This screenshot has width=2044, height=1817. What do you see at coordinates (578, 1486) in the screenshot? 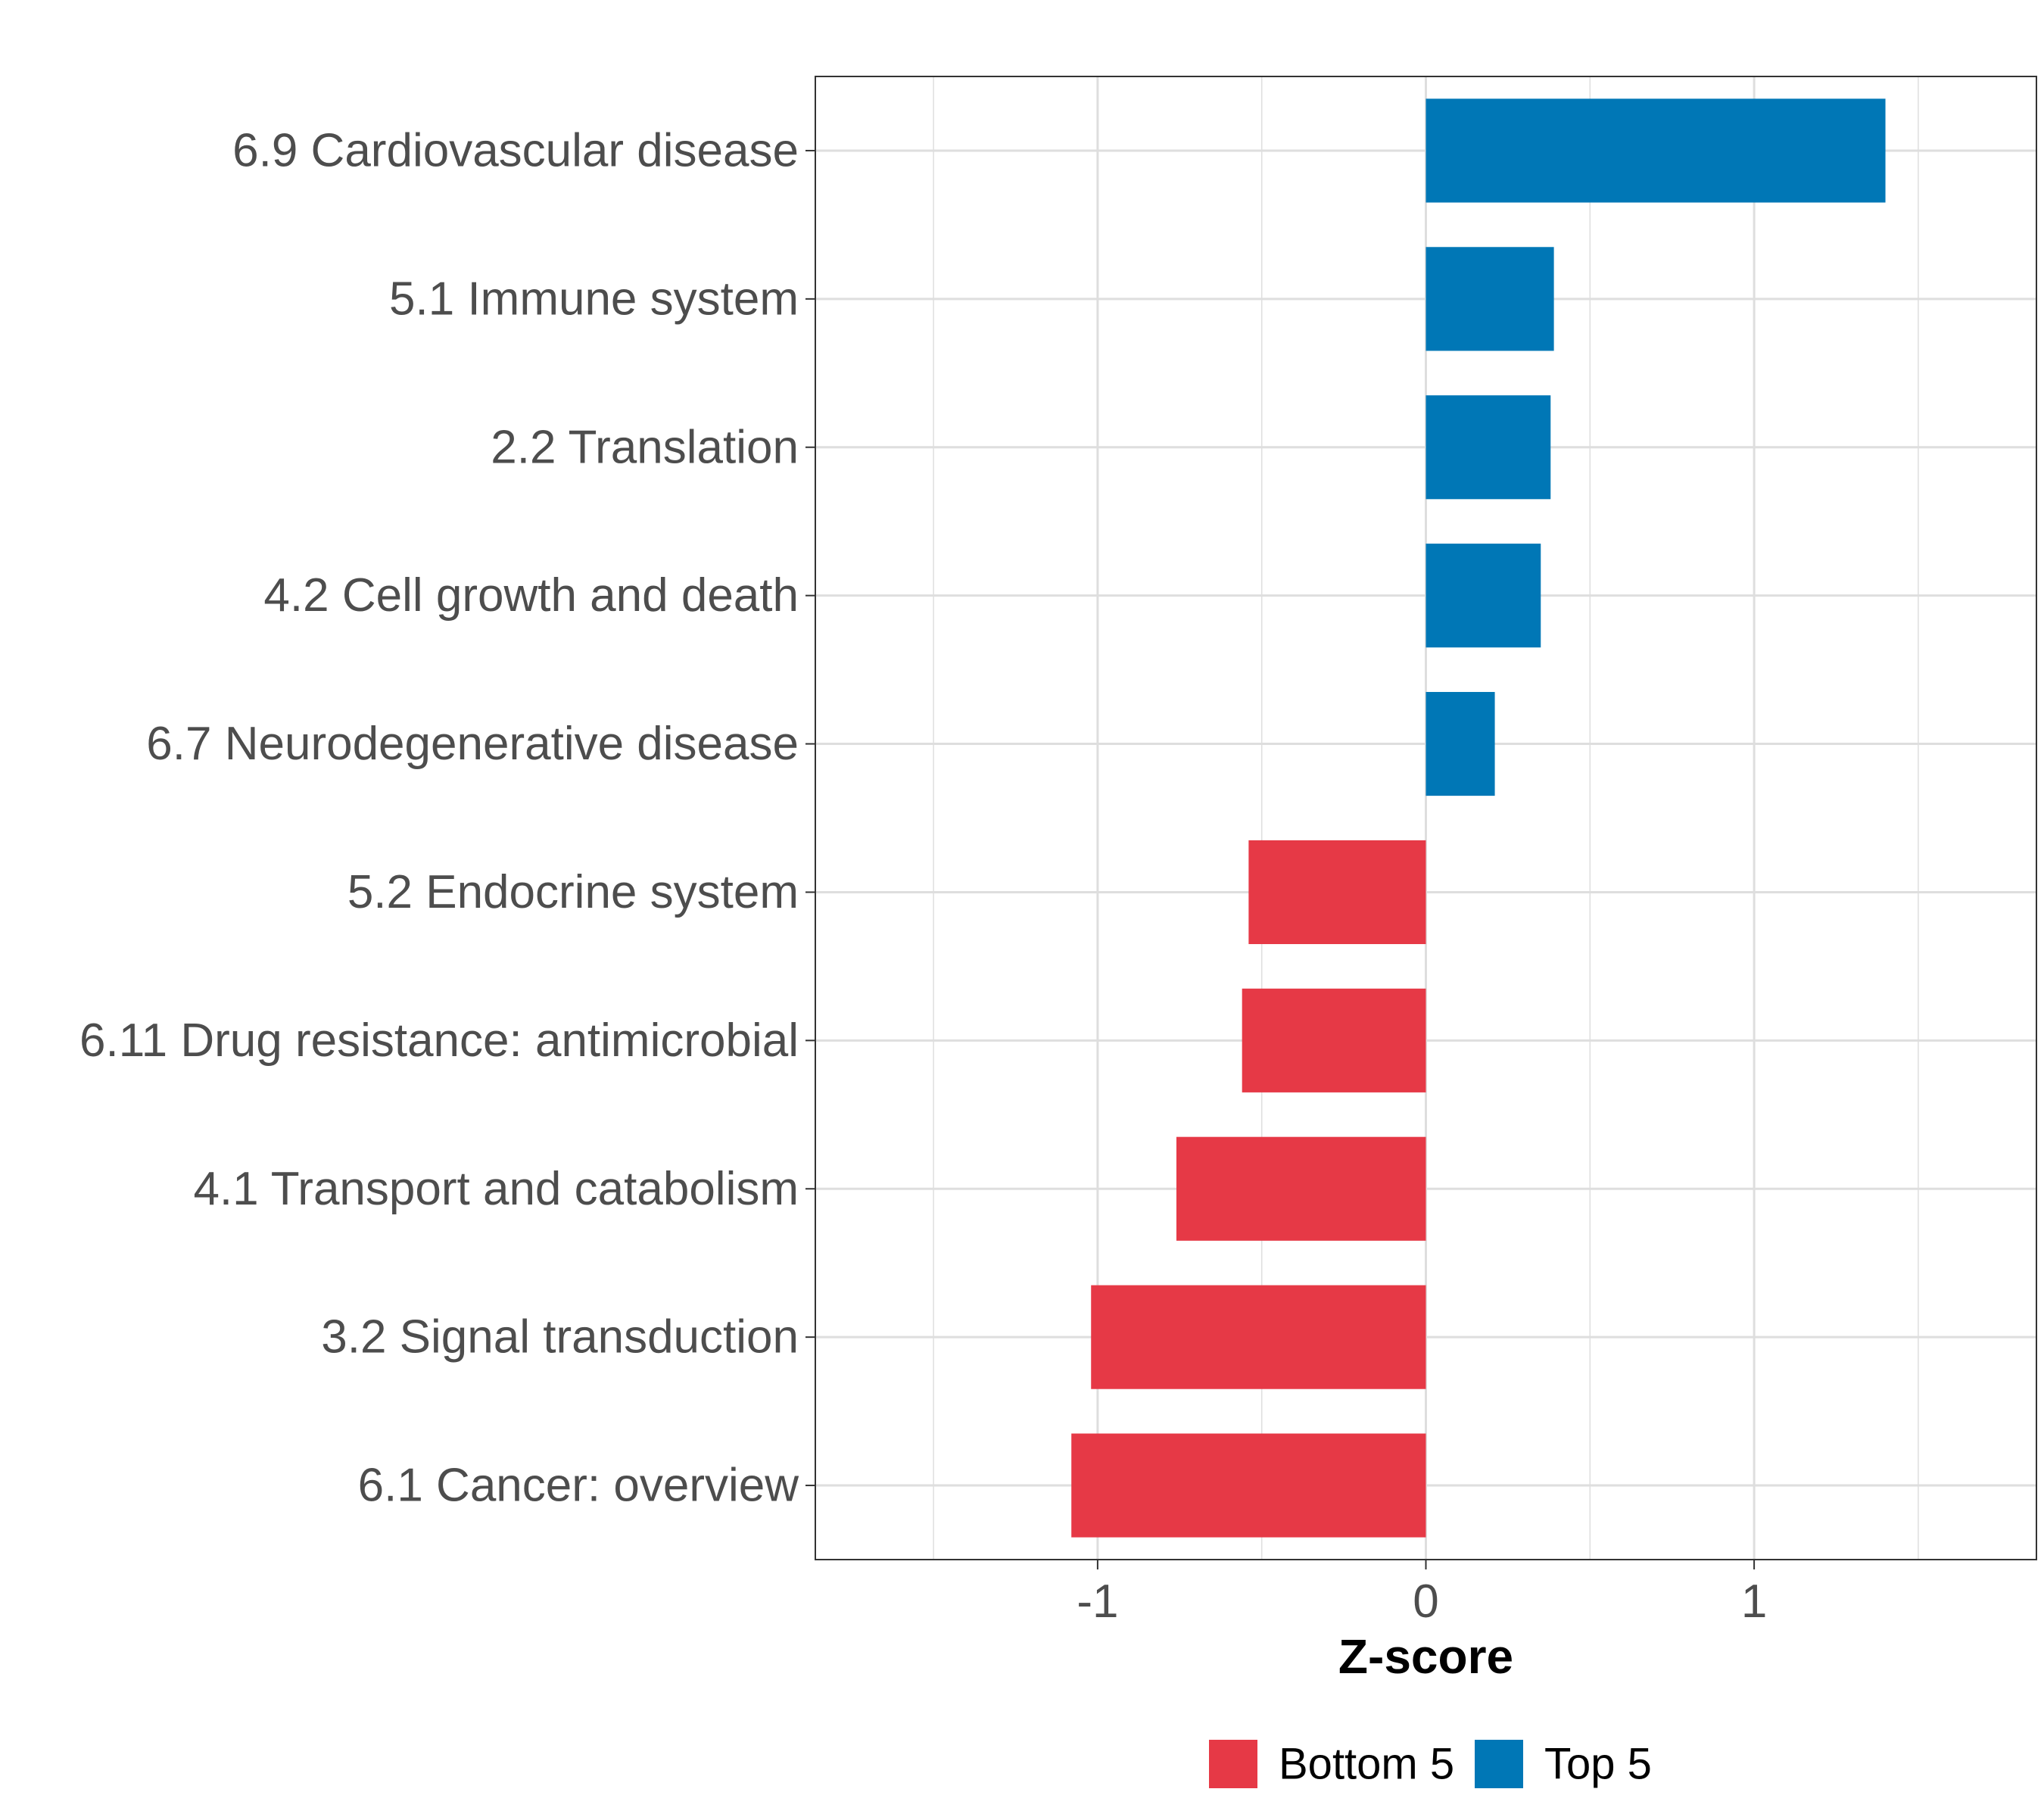
I see `y-tick-label: 6.1 Cancer: overview` at bounding box center [578, 1486].